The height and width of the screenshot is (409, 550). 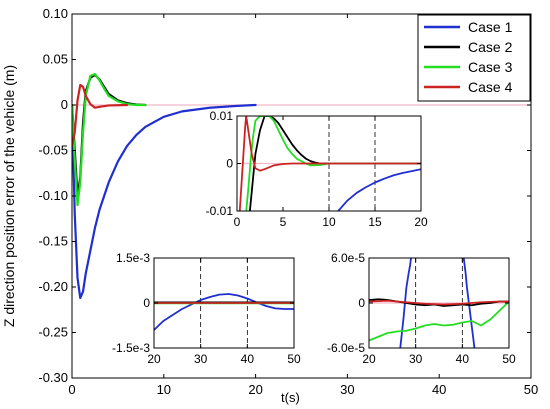 I want to click on main-ytick-label: 0.05, so click(x=55, y=59).